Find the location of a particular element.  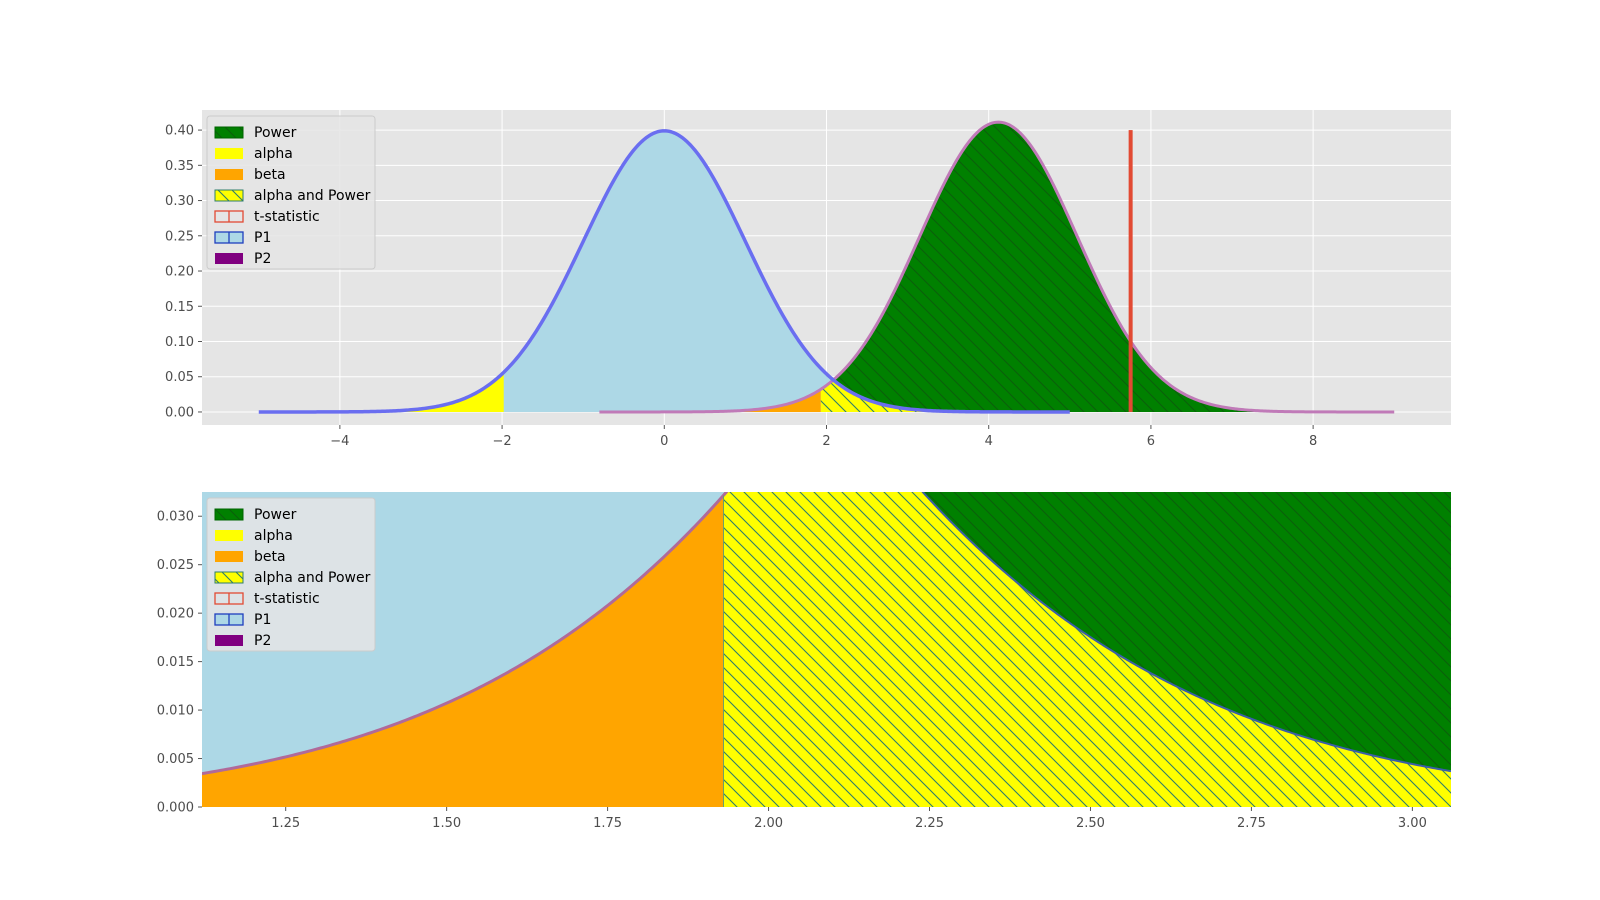

x-tick-label: 2.25 is located at coordinates (929, 823).